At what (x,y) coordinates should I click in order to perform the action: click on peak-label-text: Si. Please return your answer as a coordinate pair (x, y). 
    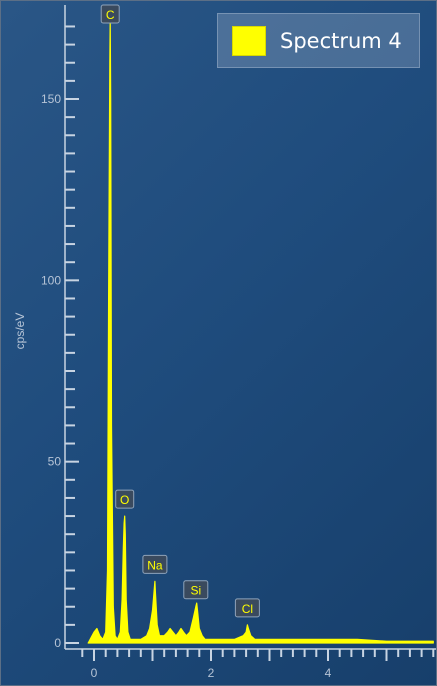
    Looking at the image, I should click on (195, 591).